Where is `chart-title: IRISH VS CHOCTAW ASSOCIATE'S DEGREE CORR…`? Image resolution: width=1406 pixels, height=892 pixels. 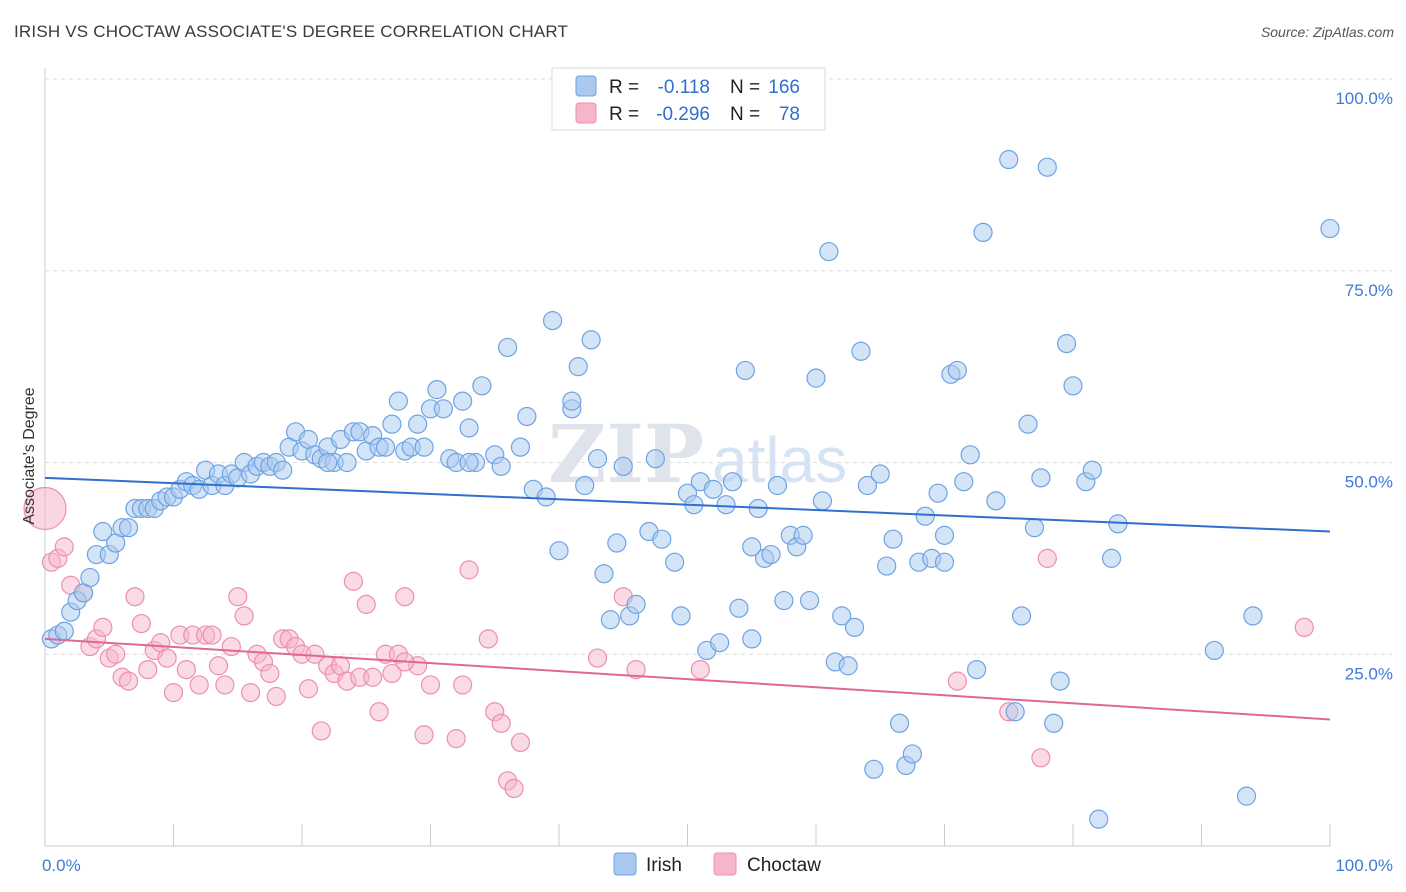 chart-title: IRISH VS CHOCTAW ASSOCIATE'S DEGREE CORR… is located at coordinates (291, 31).